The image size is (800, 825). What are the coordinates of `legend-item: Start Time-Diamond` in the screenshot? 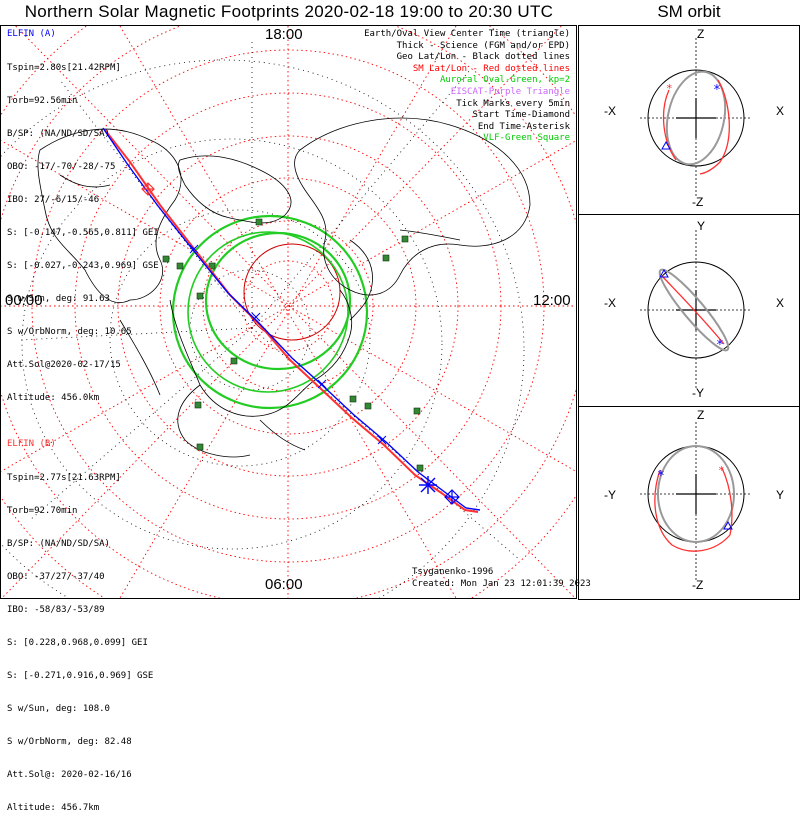 It's located at (521, 115).